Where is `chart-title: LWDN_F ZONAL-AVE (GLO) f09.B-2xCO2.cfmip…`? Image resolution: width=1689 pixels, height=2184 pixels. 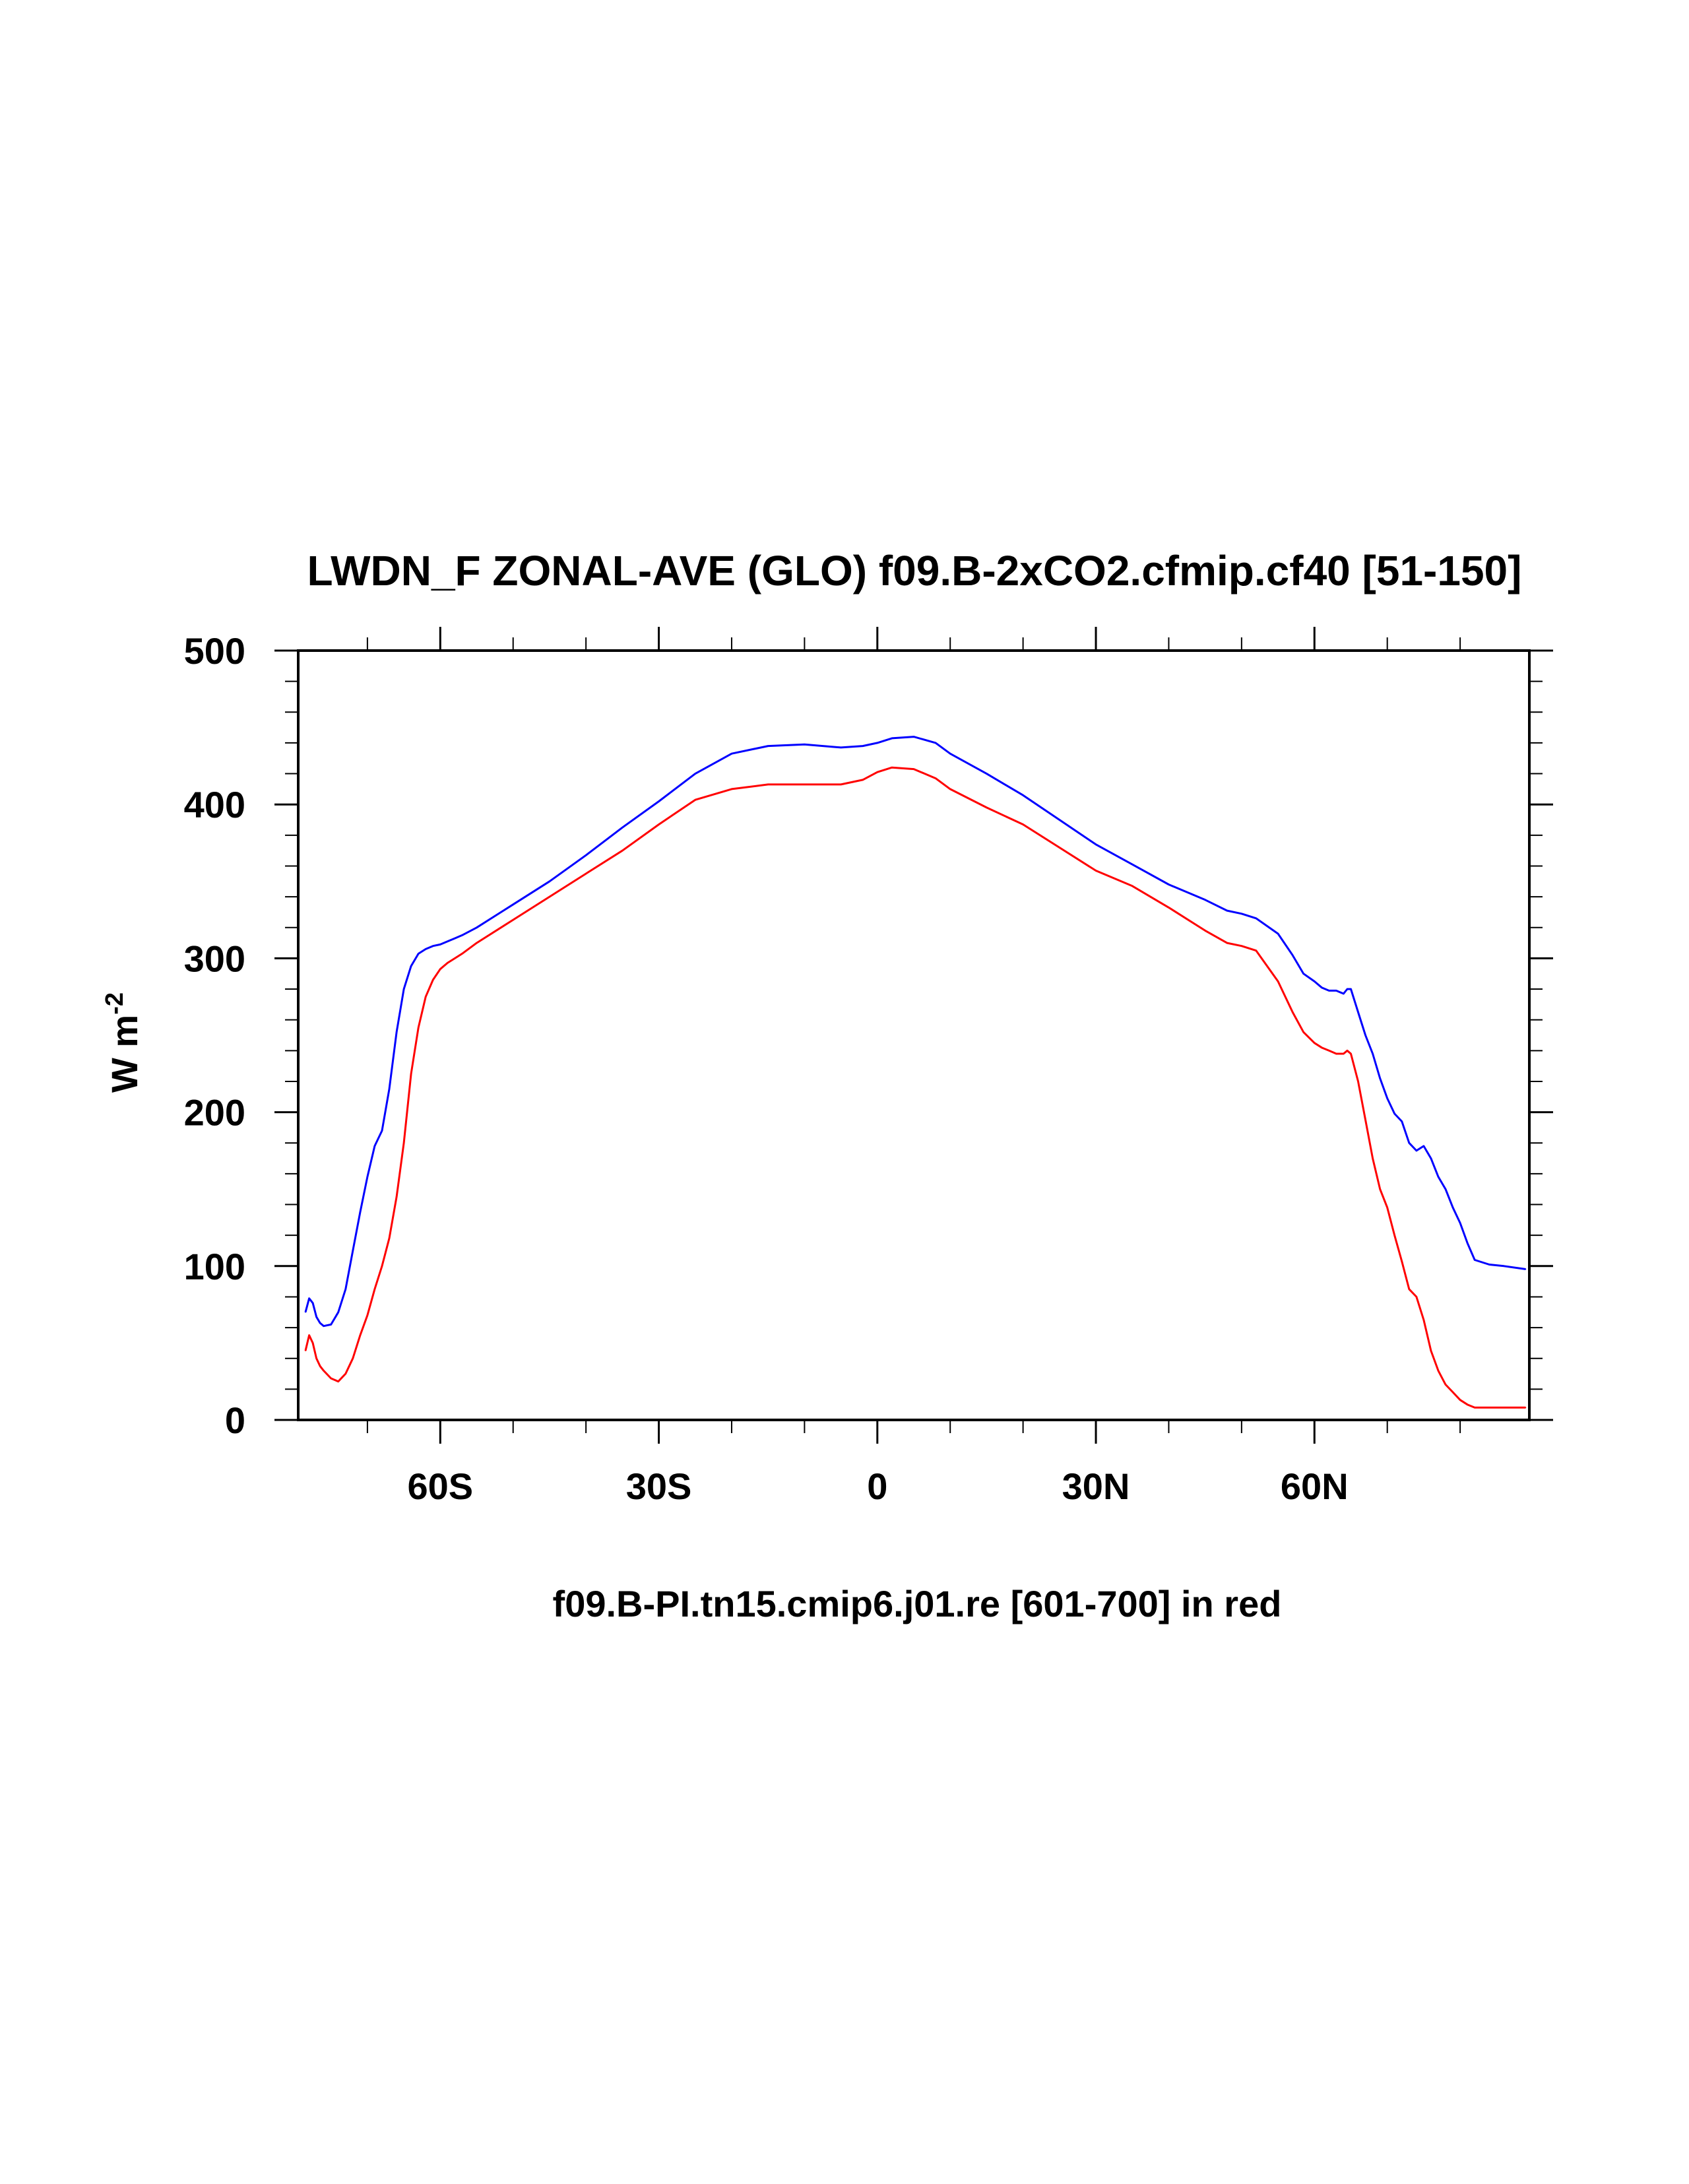 chart-title: LWDN_F ZONAL-AVE (GLO) f09.B-2xCO2.cfmip… is located at coordinates (914, 570).